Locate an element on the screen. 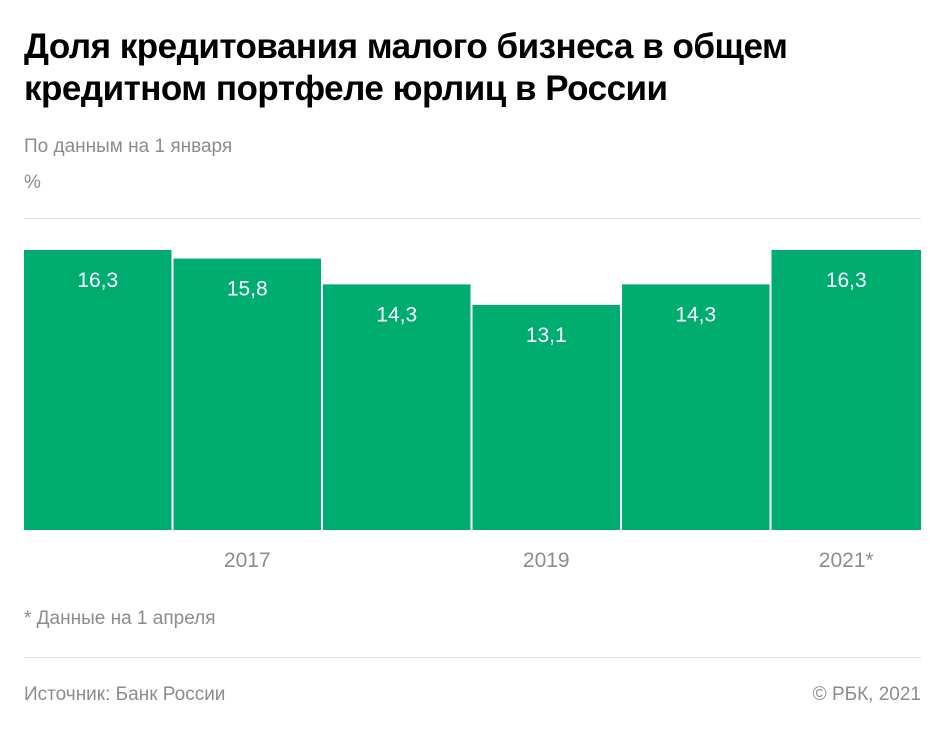 This screenshot has width=945, height=742. value-label-2016: 16,3 is located at coordinates (97, 280).